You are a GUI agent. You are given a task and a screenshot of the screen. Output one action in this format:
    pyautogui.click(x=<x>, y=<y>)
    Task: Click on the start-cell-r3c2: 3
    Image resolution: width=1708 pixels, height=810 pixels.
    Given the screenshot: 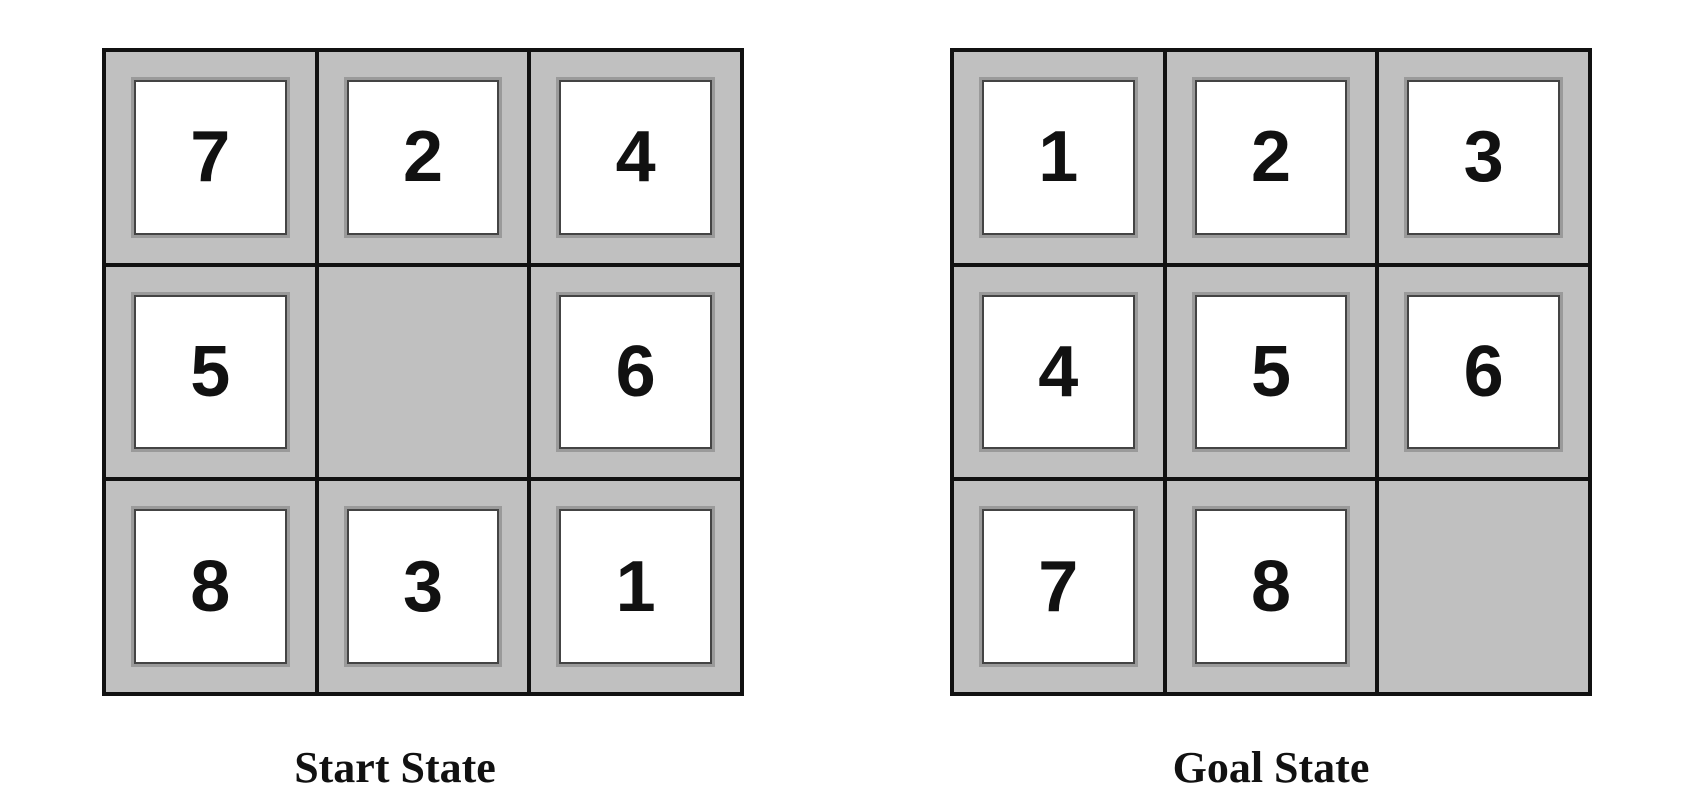 What is the action you would take?
    pyautogui.click(x=423, y=586)
    